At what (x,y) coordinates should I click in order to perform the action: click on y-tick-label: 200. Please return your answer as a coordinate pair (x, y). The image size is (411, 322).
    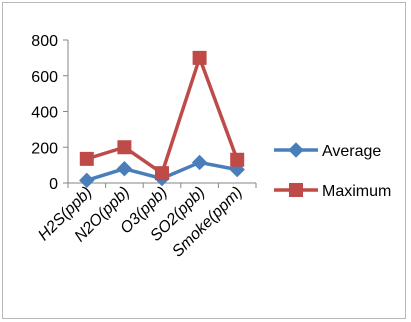
    Looking at the image, I should click on (44, 148).